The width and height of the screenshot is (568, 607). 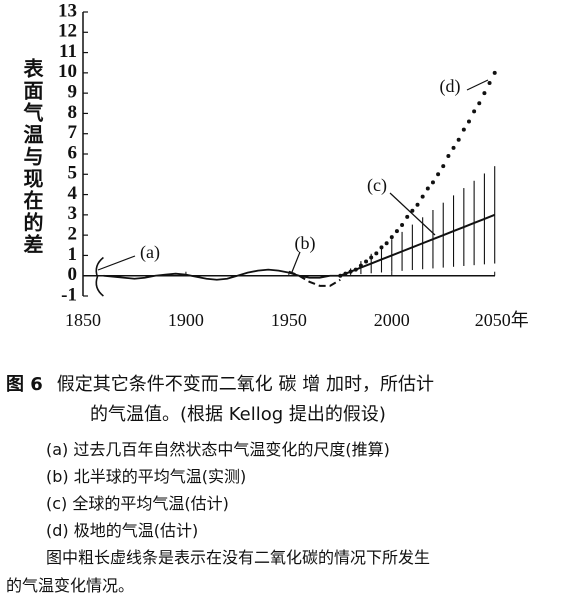 I want to click on caption-title: 的气温值。(根据 Kellog 提出的假设), so click(x=238, y=414).